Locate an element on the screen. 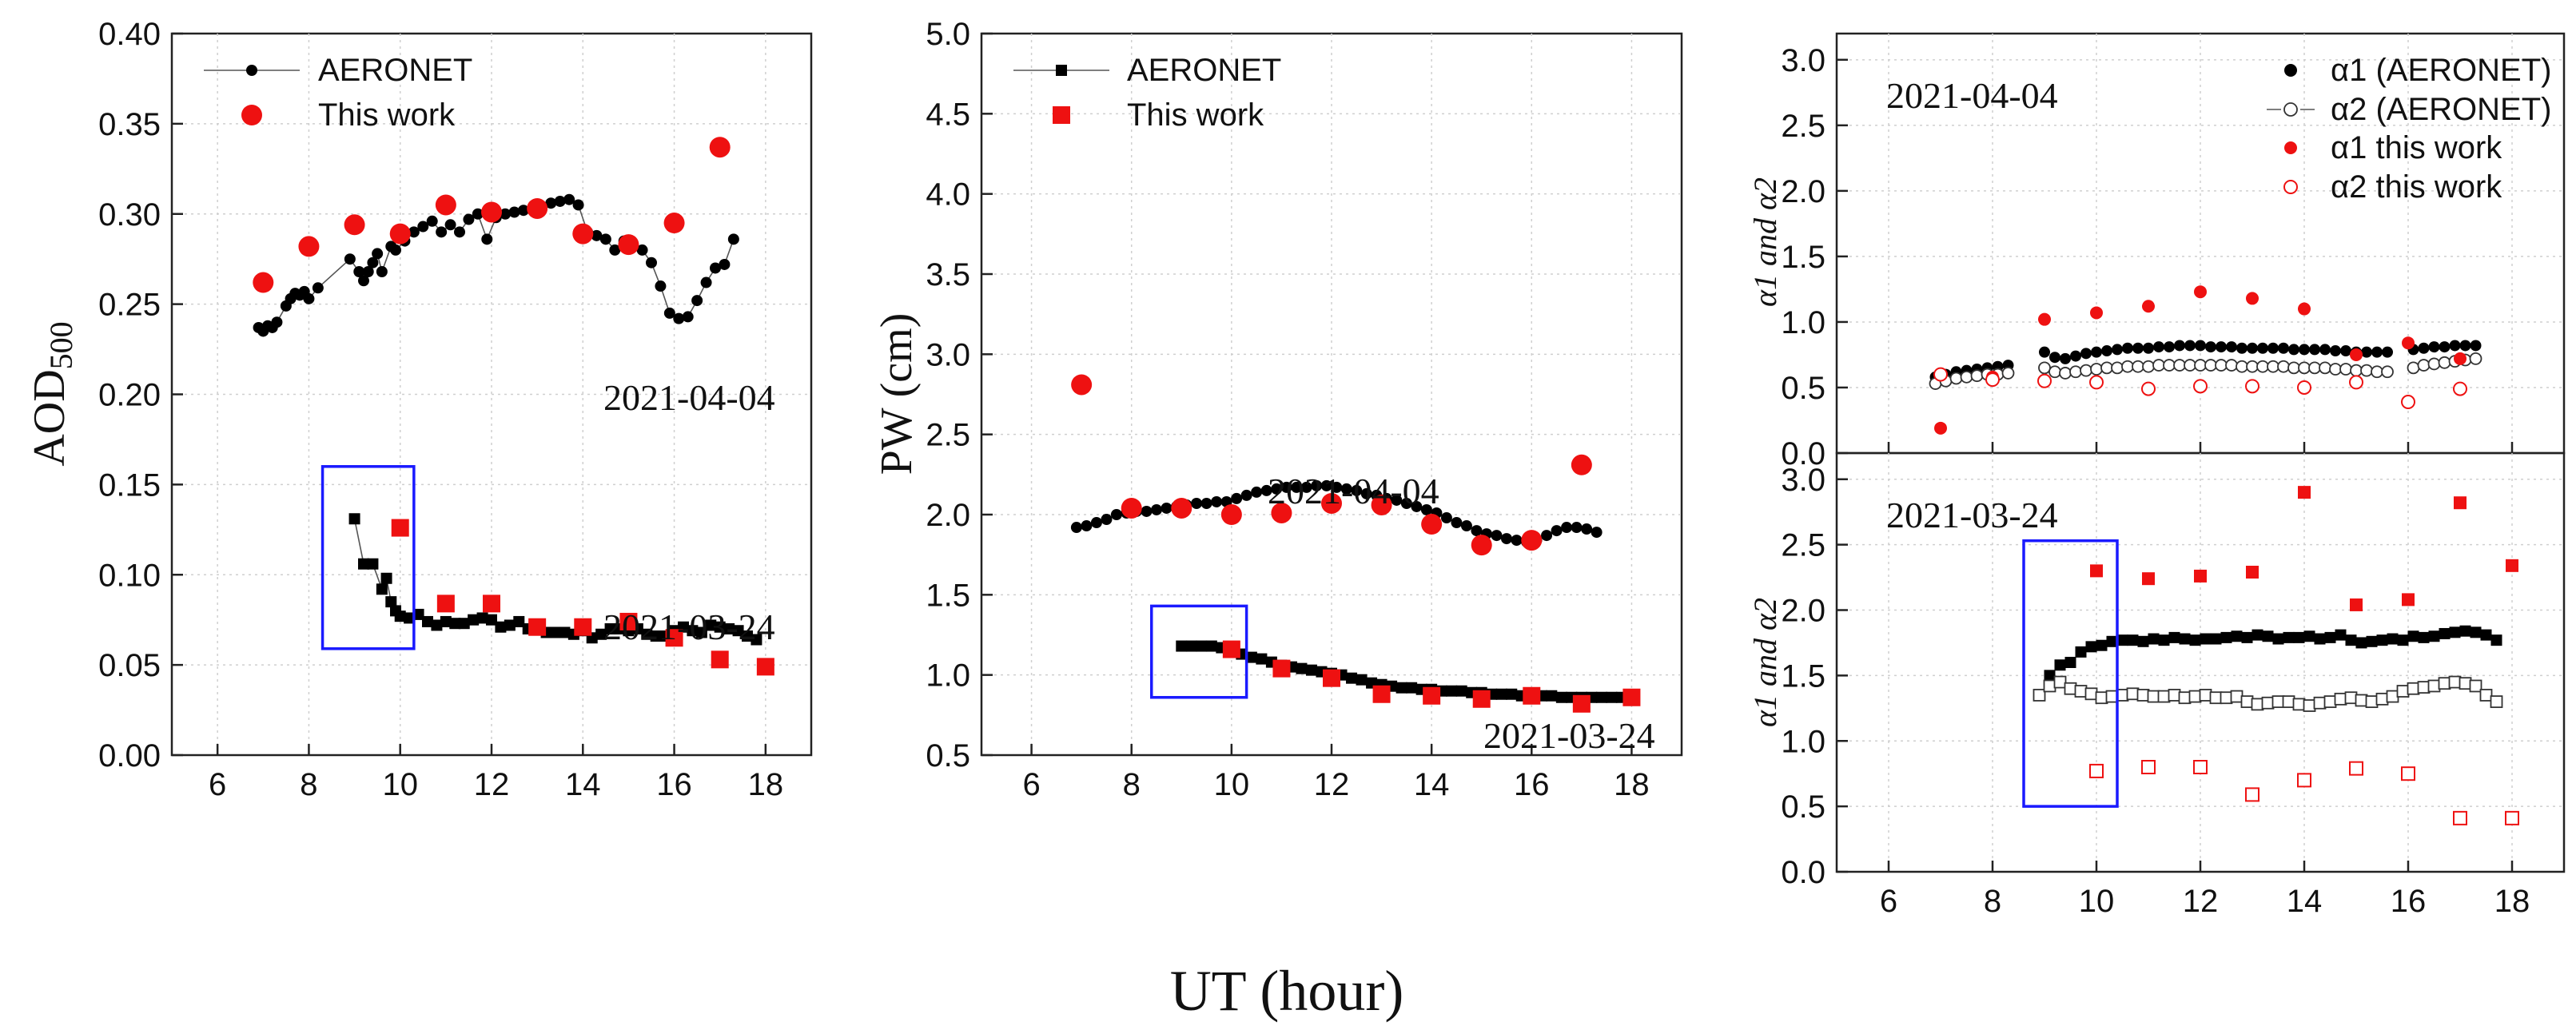  y-tick-label: 0.15 is located at coordinates (129, 485).